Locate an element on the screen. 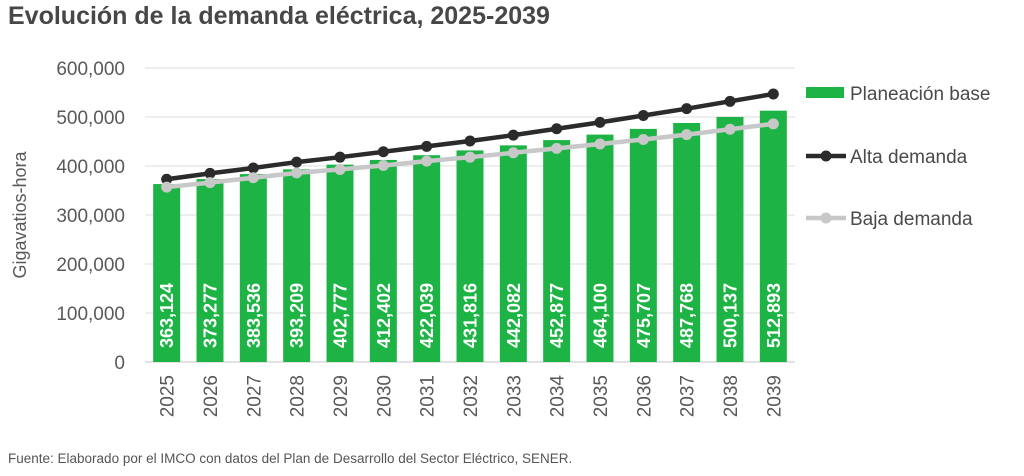  bar-data-label: 383,536 is located at coordinates (254, 315).